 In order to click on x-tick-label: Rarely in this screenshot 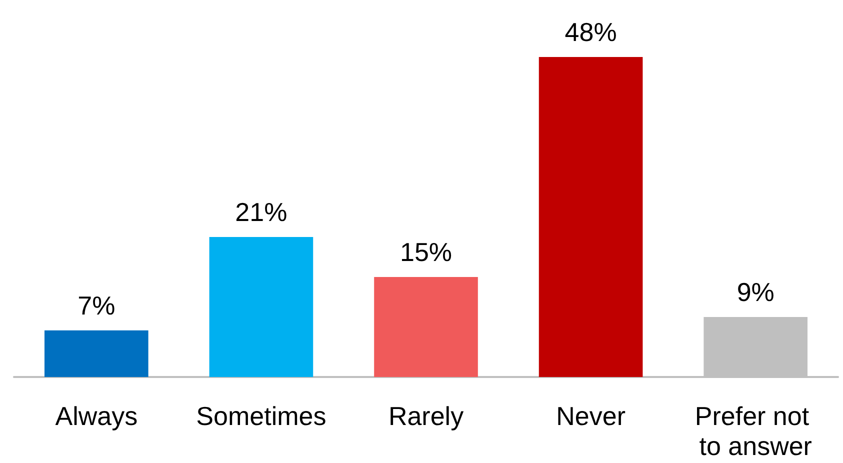, I will do `click(426, 416)`.